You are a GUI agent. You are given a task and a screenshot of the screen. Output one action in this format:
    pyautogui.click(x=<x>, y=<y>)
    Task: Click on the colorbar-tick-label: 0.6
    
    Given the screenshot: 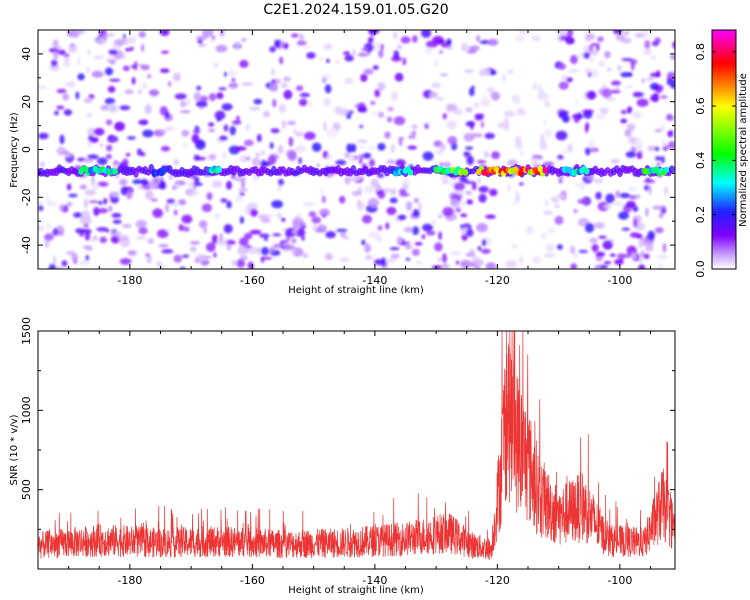 What is the action you would take?
    pyautogui.click(x=700, y=106)
    